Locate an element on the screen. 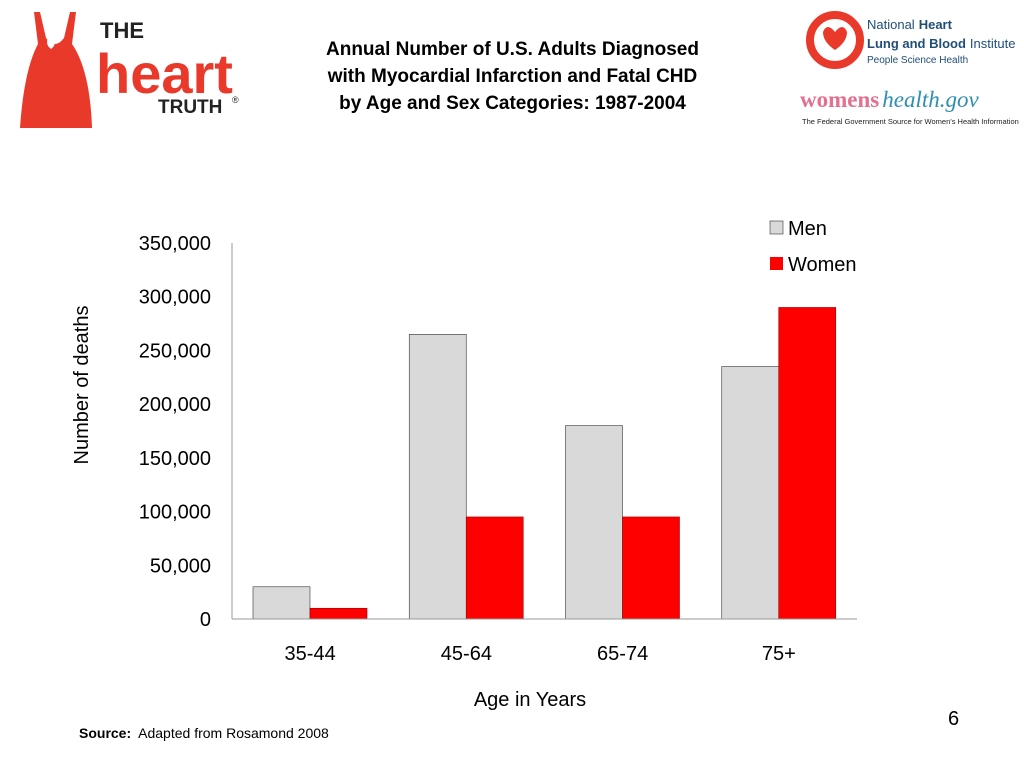 The image size is (1024, 768). y-tick-label: 0 is located at coordinates (205, 620).